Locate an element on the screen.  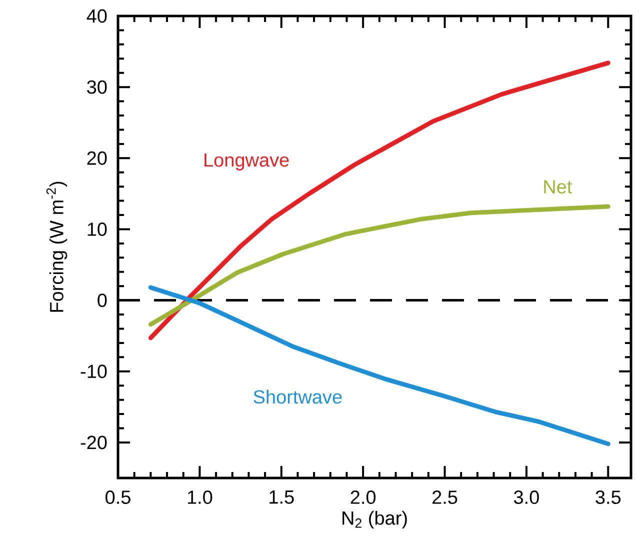
x-tick-label: 3.5 is located at coordinates (608, 497).